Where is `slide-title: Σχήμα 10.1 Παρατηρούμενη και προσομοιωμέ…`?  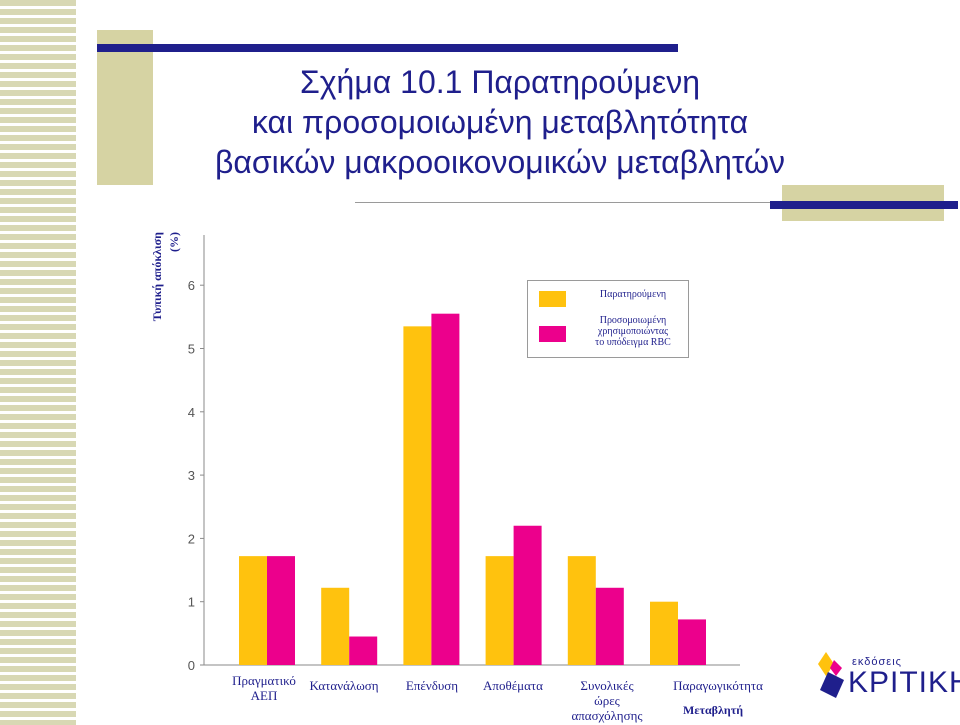
slide-title: Σχήμα 10.1 Παρατηρούμενη και προσομοιωμέ… is located at coordinates (500, 122).